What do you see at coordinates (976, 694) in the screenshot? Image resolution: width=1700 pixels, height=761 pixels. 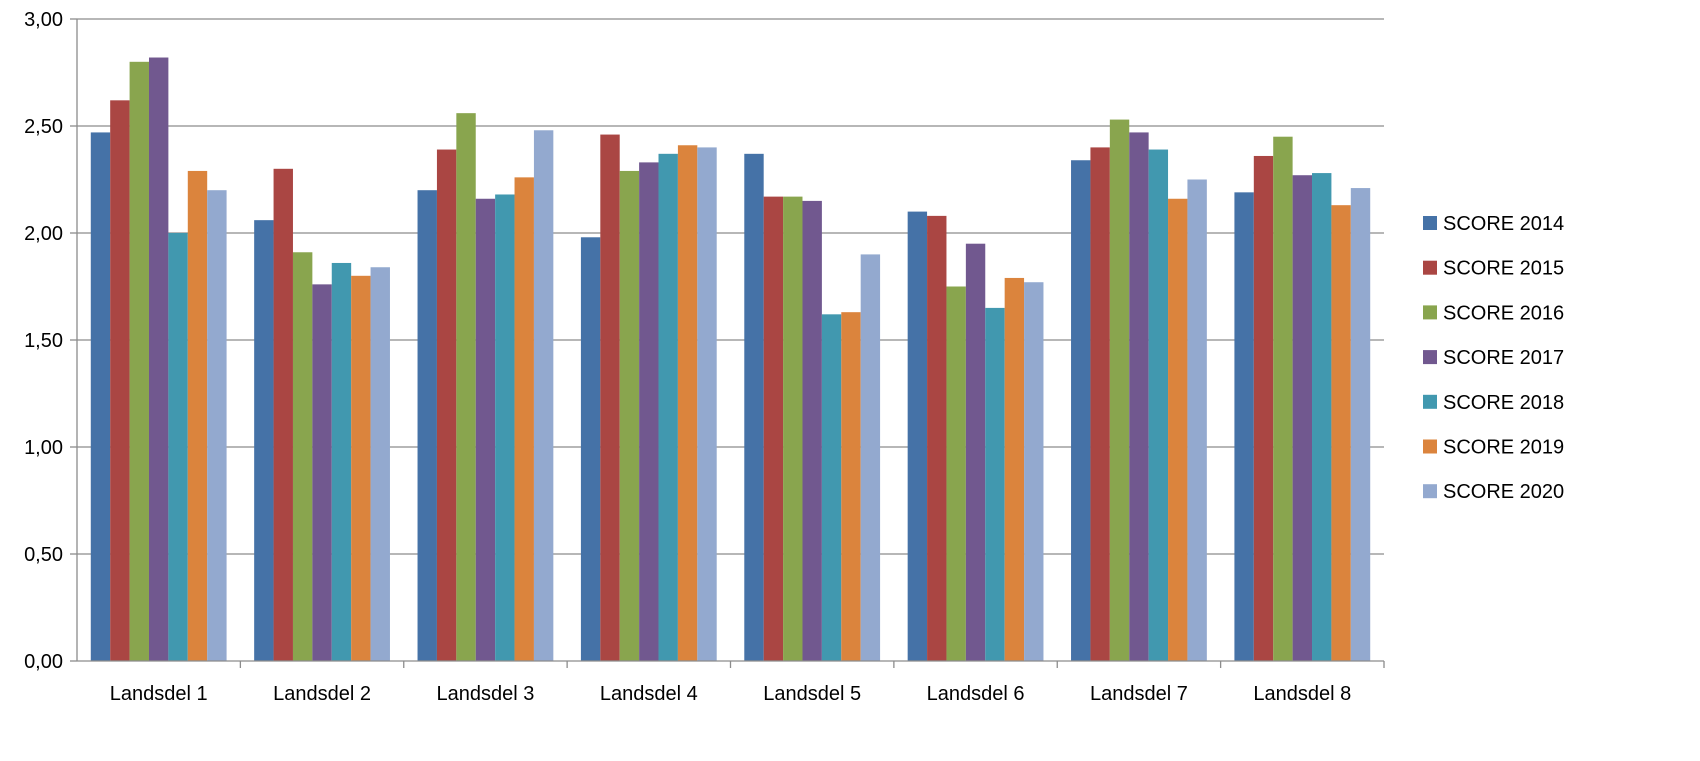 I see `x-tick-label: Landsdel 6` at bounding box center [976, 694].